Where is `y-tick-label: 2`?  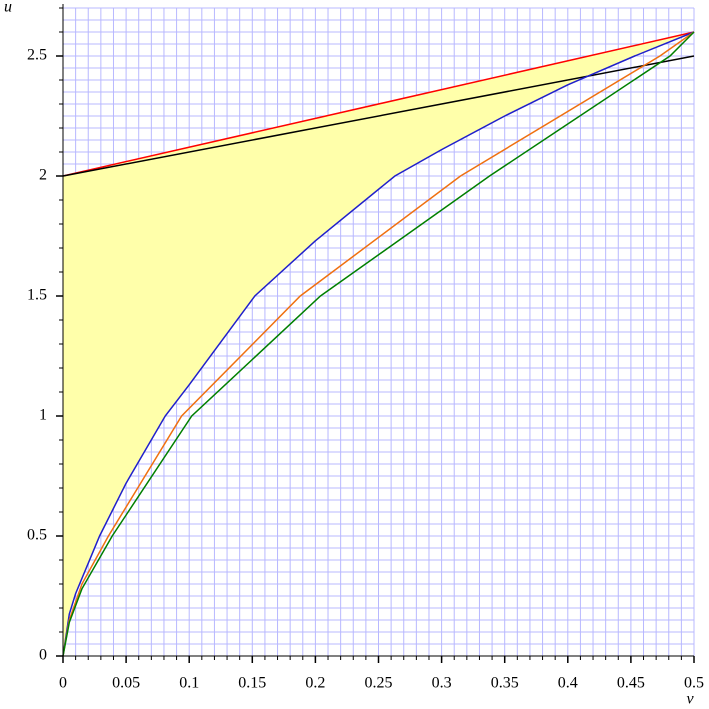
y-tick-label: 2 is located at coordinates (43, 175).